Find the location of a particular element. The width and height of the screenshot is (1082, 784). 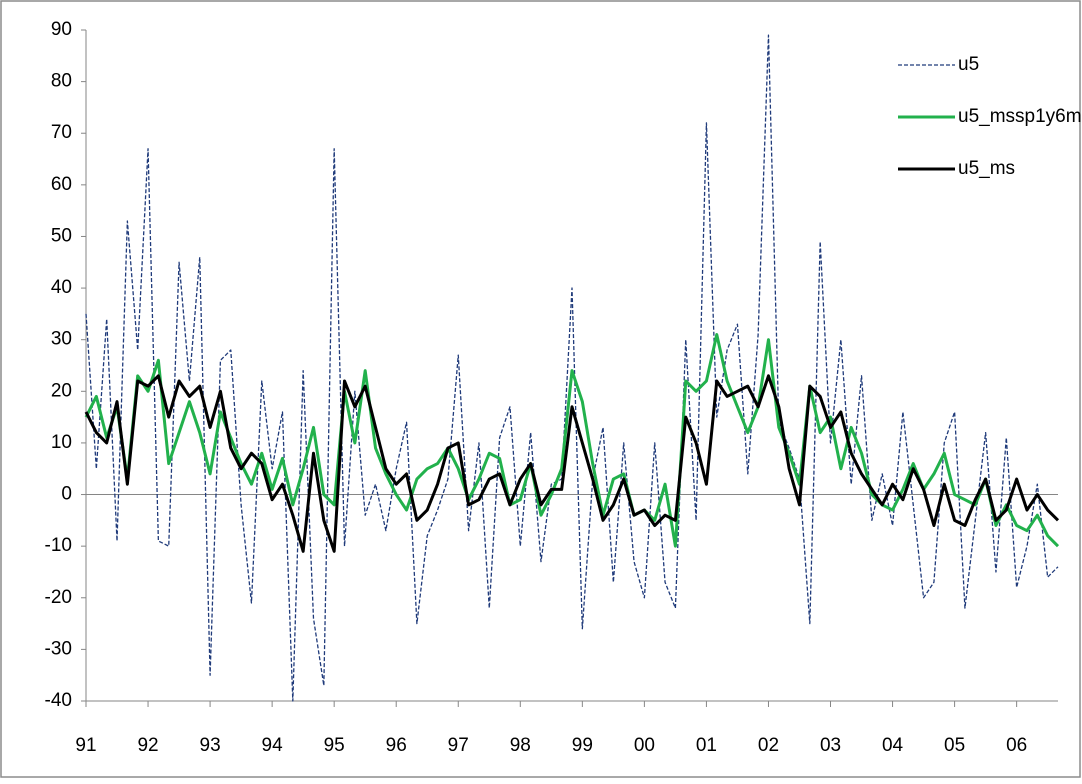

x-tick-label: 92 is located at coordinates (147, 745).